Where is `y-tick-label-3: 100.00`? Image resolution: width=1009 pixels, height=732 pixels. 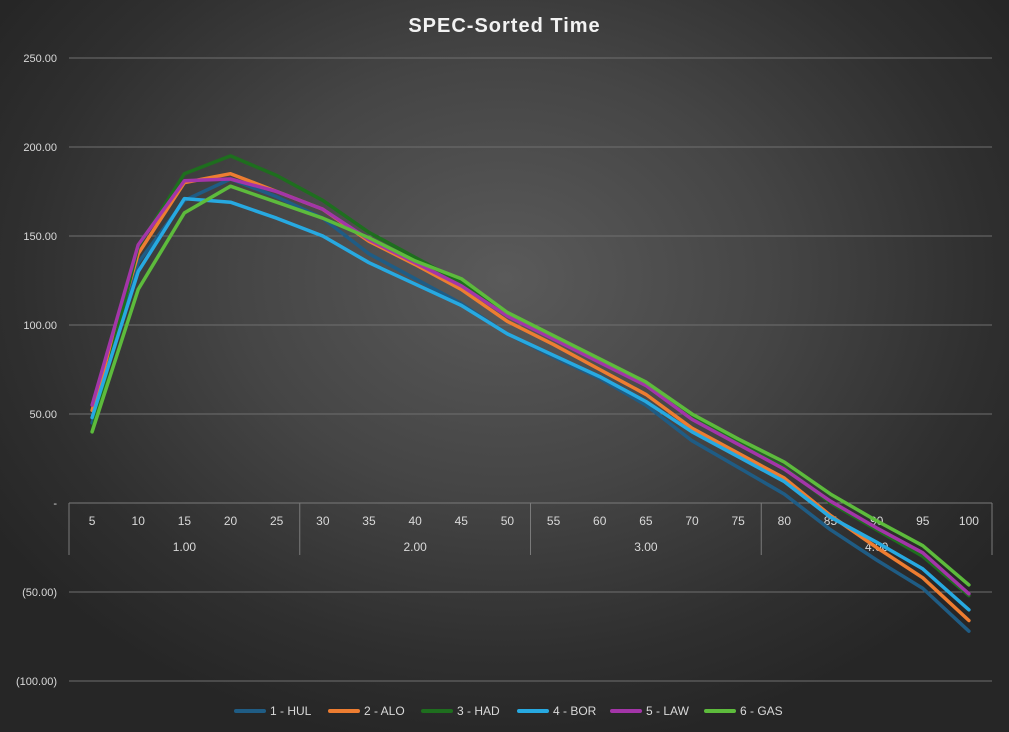 y-tick-label-3: 100.00 is located at coordinates (40, 326).